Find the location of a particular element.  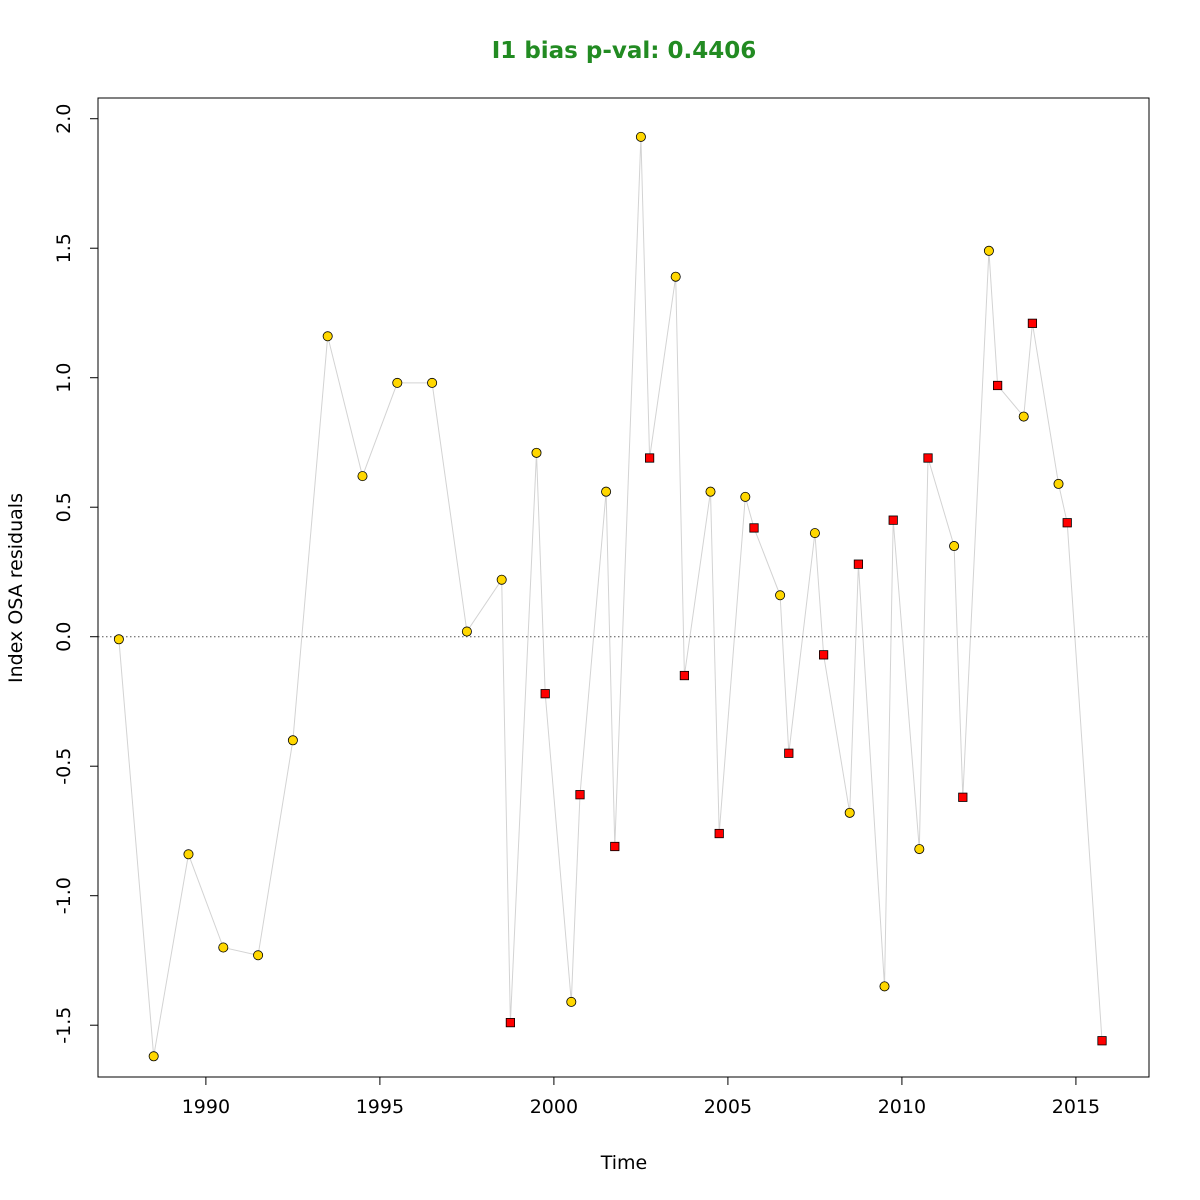

y-tick-label: -1.0 is located at coordinates (64, 895).